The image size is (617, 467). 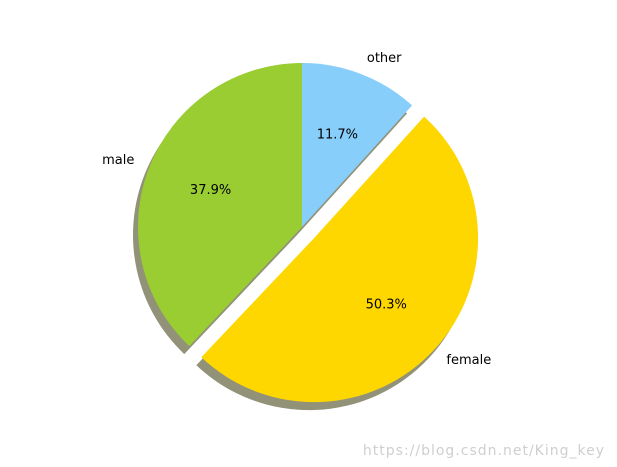 What do you see at coordinates (357, 145) in the screenshot?
I see `slice-other` at bounding box center [357, 145].